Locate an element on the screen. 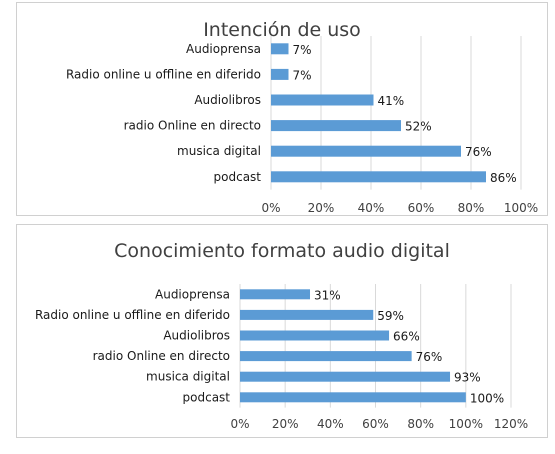 This screenshot has height=454, width=555. chart1-x-tick-label: 0% is located at coordinates (270, 208).